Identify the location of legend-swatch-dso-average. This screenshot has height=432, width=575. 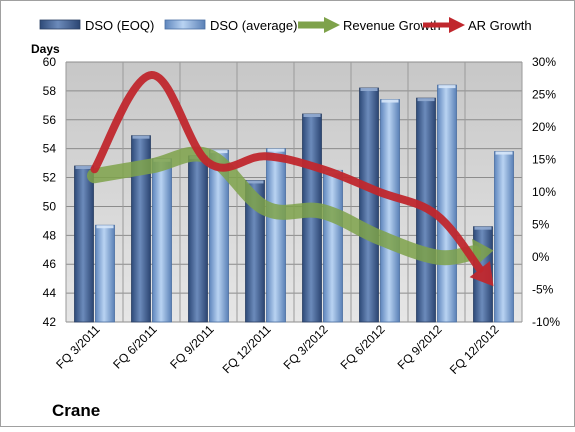
(185, 24).